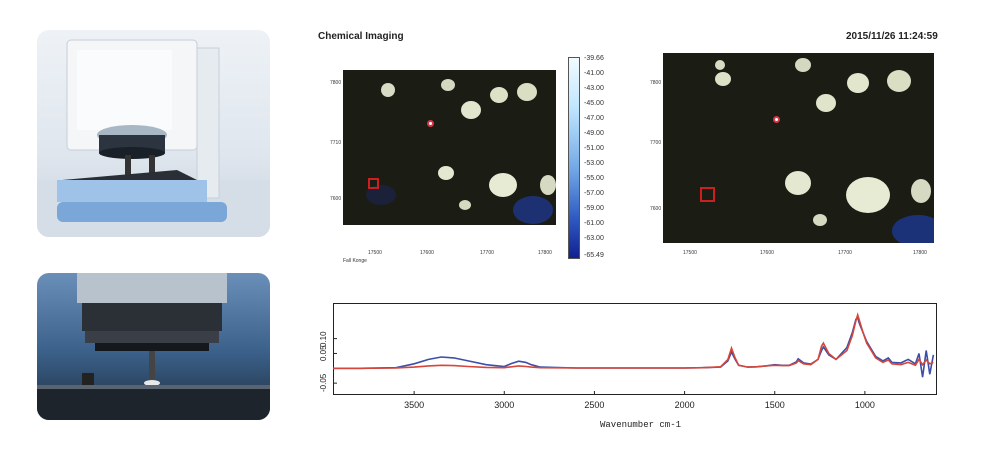 This screenshot has width=990, height=460. What do you see at coordinates (414, 405) in the screenshot?
I see `x-tick-label: 3500` at bounding box center [414, 405].